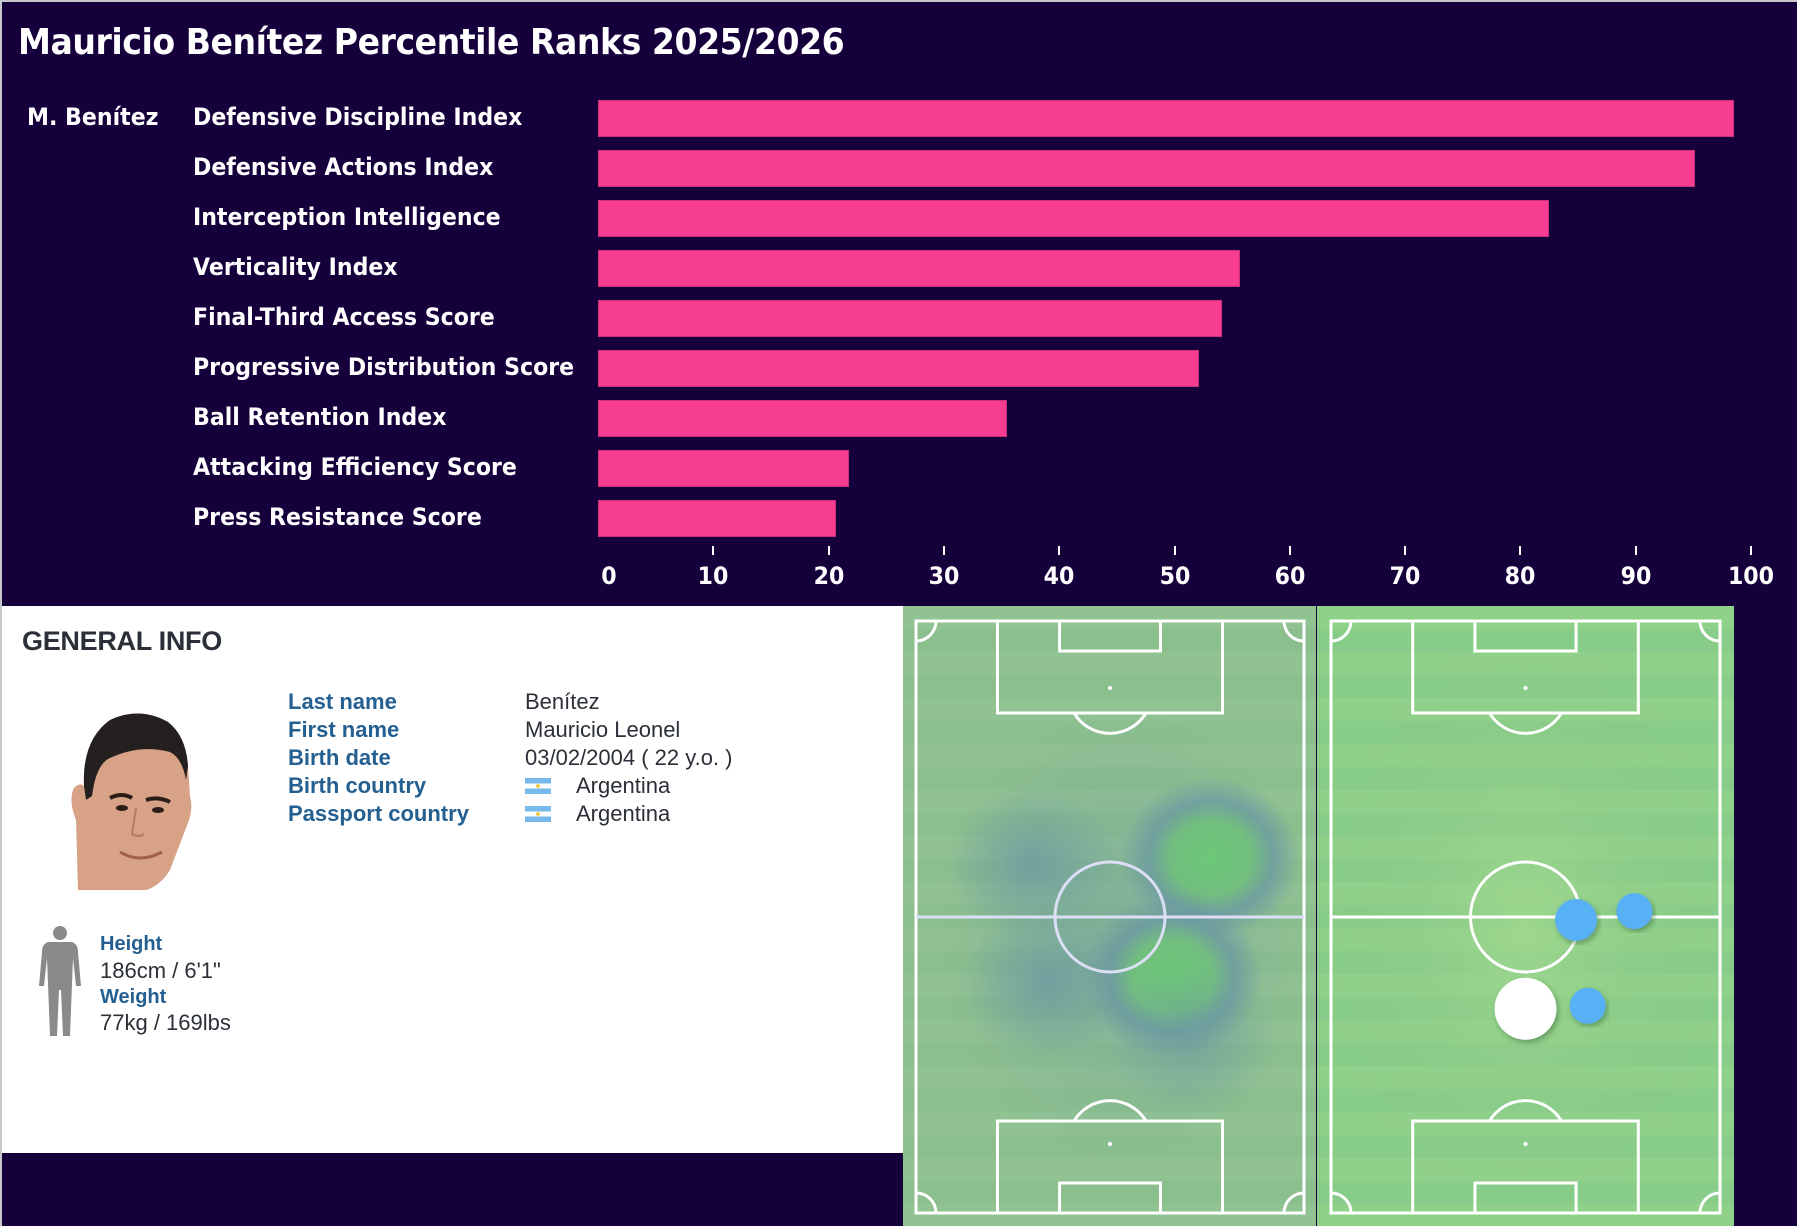  What do you see at coordinates (1751, 576) in the screenshot?
I see `x-tick-label: 100` at bounding box center [1751, 576].